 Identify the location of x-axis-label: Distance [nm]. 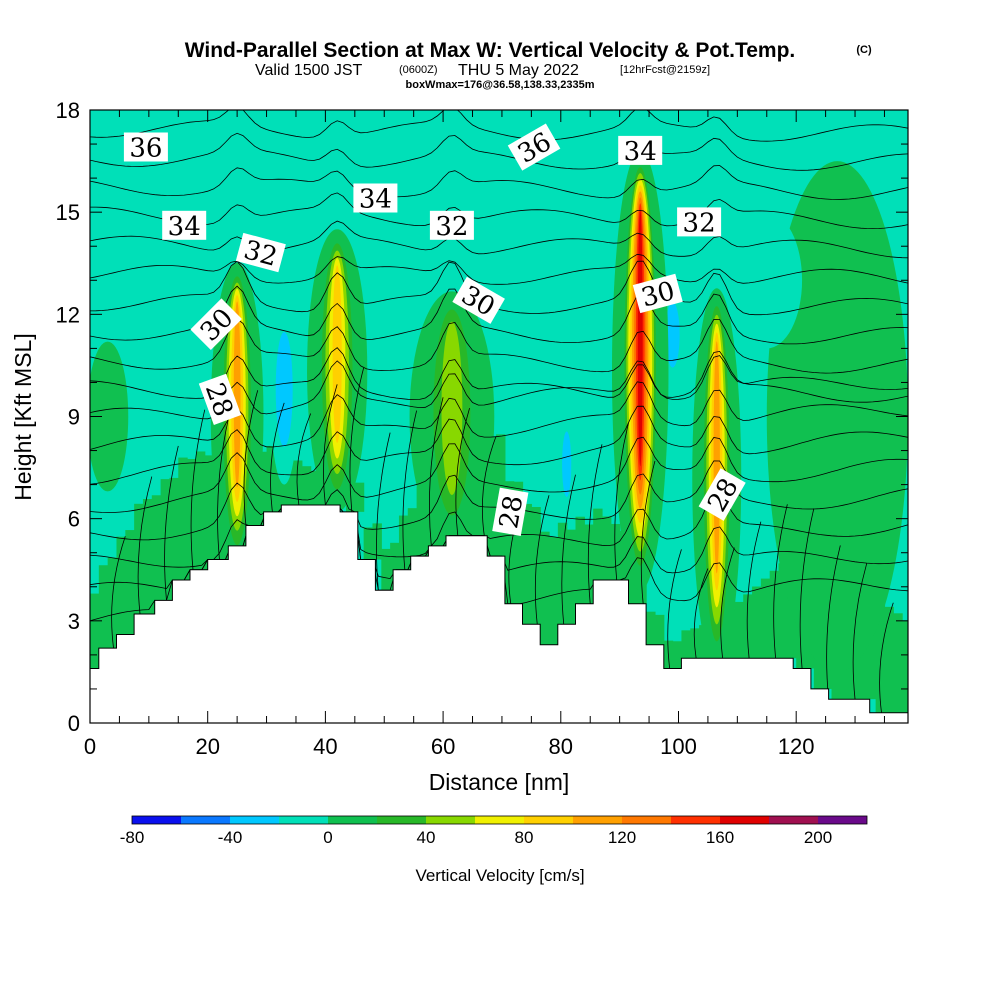
(499, 782).